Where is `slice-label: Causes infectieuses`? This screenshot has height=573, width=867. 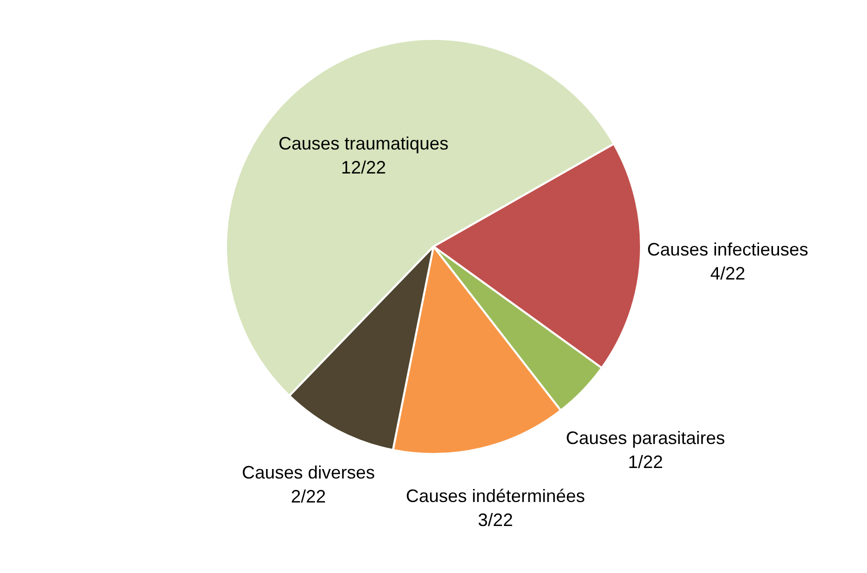
slice-label: Causes infectieuses is located at coordinates (727, 249).